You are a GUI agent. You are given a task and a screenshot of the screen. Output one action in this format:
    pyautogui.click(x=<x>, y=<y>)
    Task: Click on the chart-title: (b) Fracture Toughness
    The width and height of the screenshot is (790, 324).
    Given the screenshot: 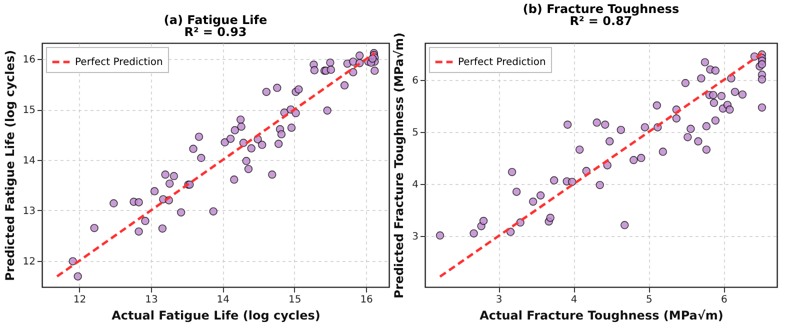 What is the action you would take?
    pyautogui.click(x=601, y=9)
    